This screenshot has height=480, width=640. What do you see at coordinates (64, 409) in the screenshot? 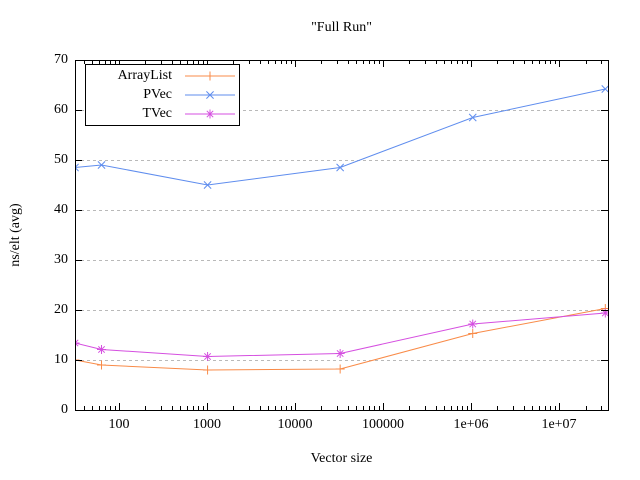
I see `y-tick-label: 0` at bounding box center [64, 409].